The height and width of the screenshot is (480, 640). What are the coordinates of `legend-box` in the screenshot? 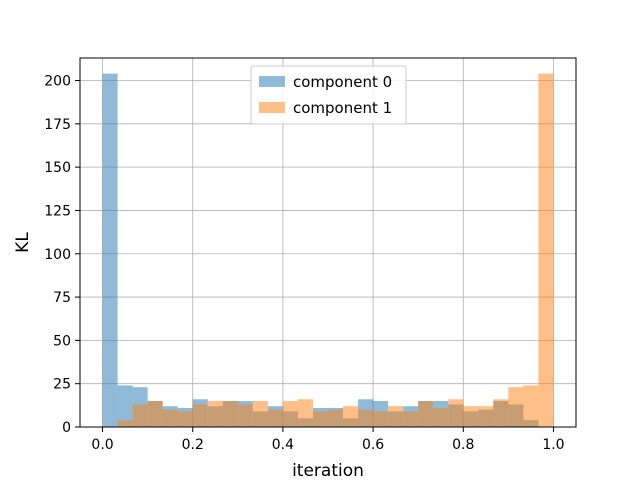 It's located at (328, 95).